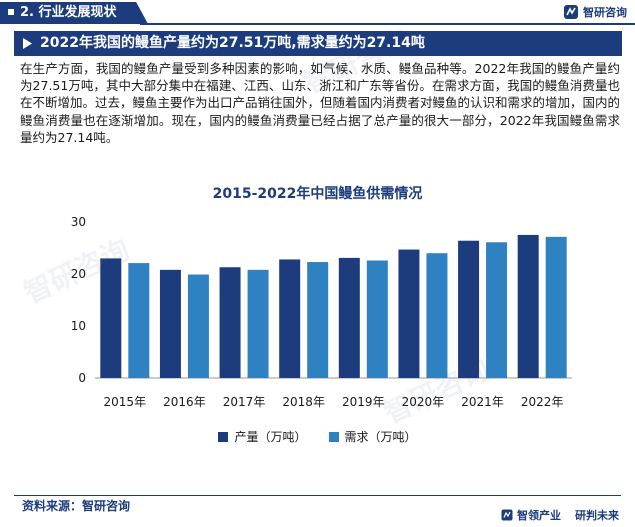 This screenshot has width=635, height=527. I want to click on brand-logo: 智研咨询, so click(595, 12).